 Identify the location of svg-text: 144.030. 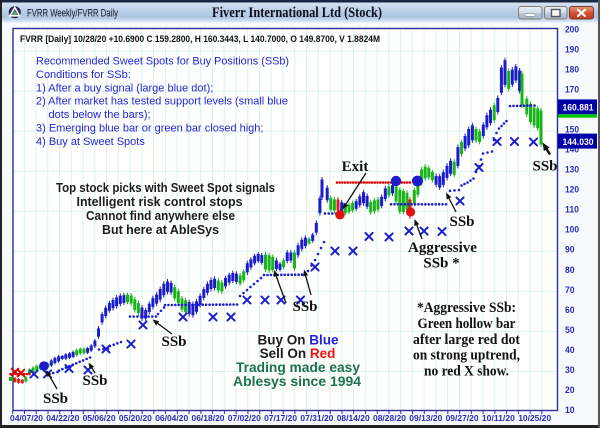
(578, 142).